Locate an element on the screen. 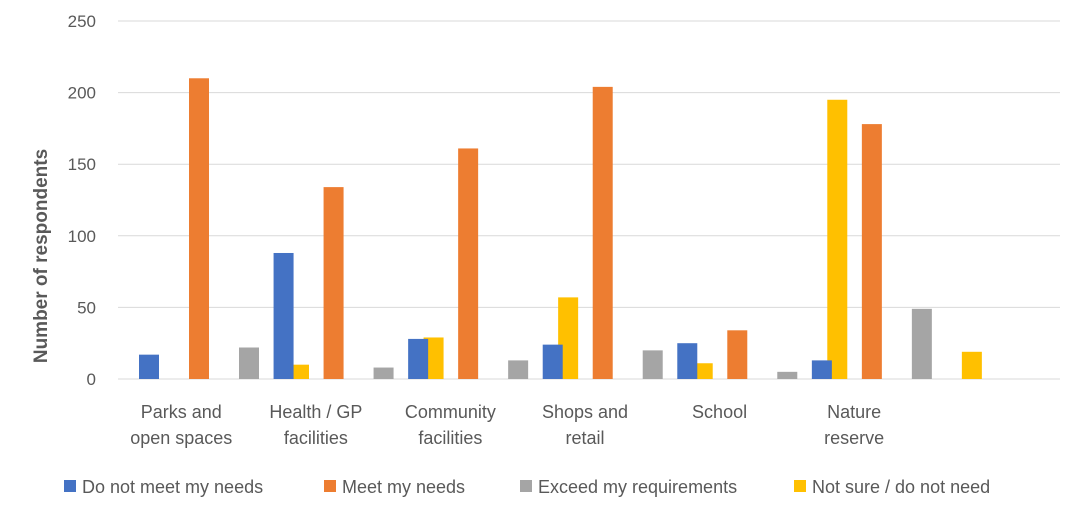  y-tick-label: 250 is located at coordinates (82, 21).